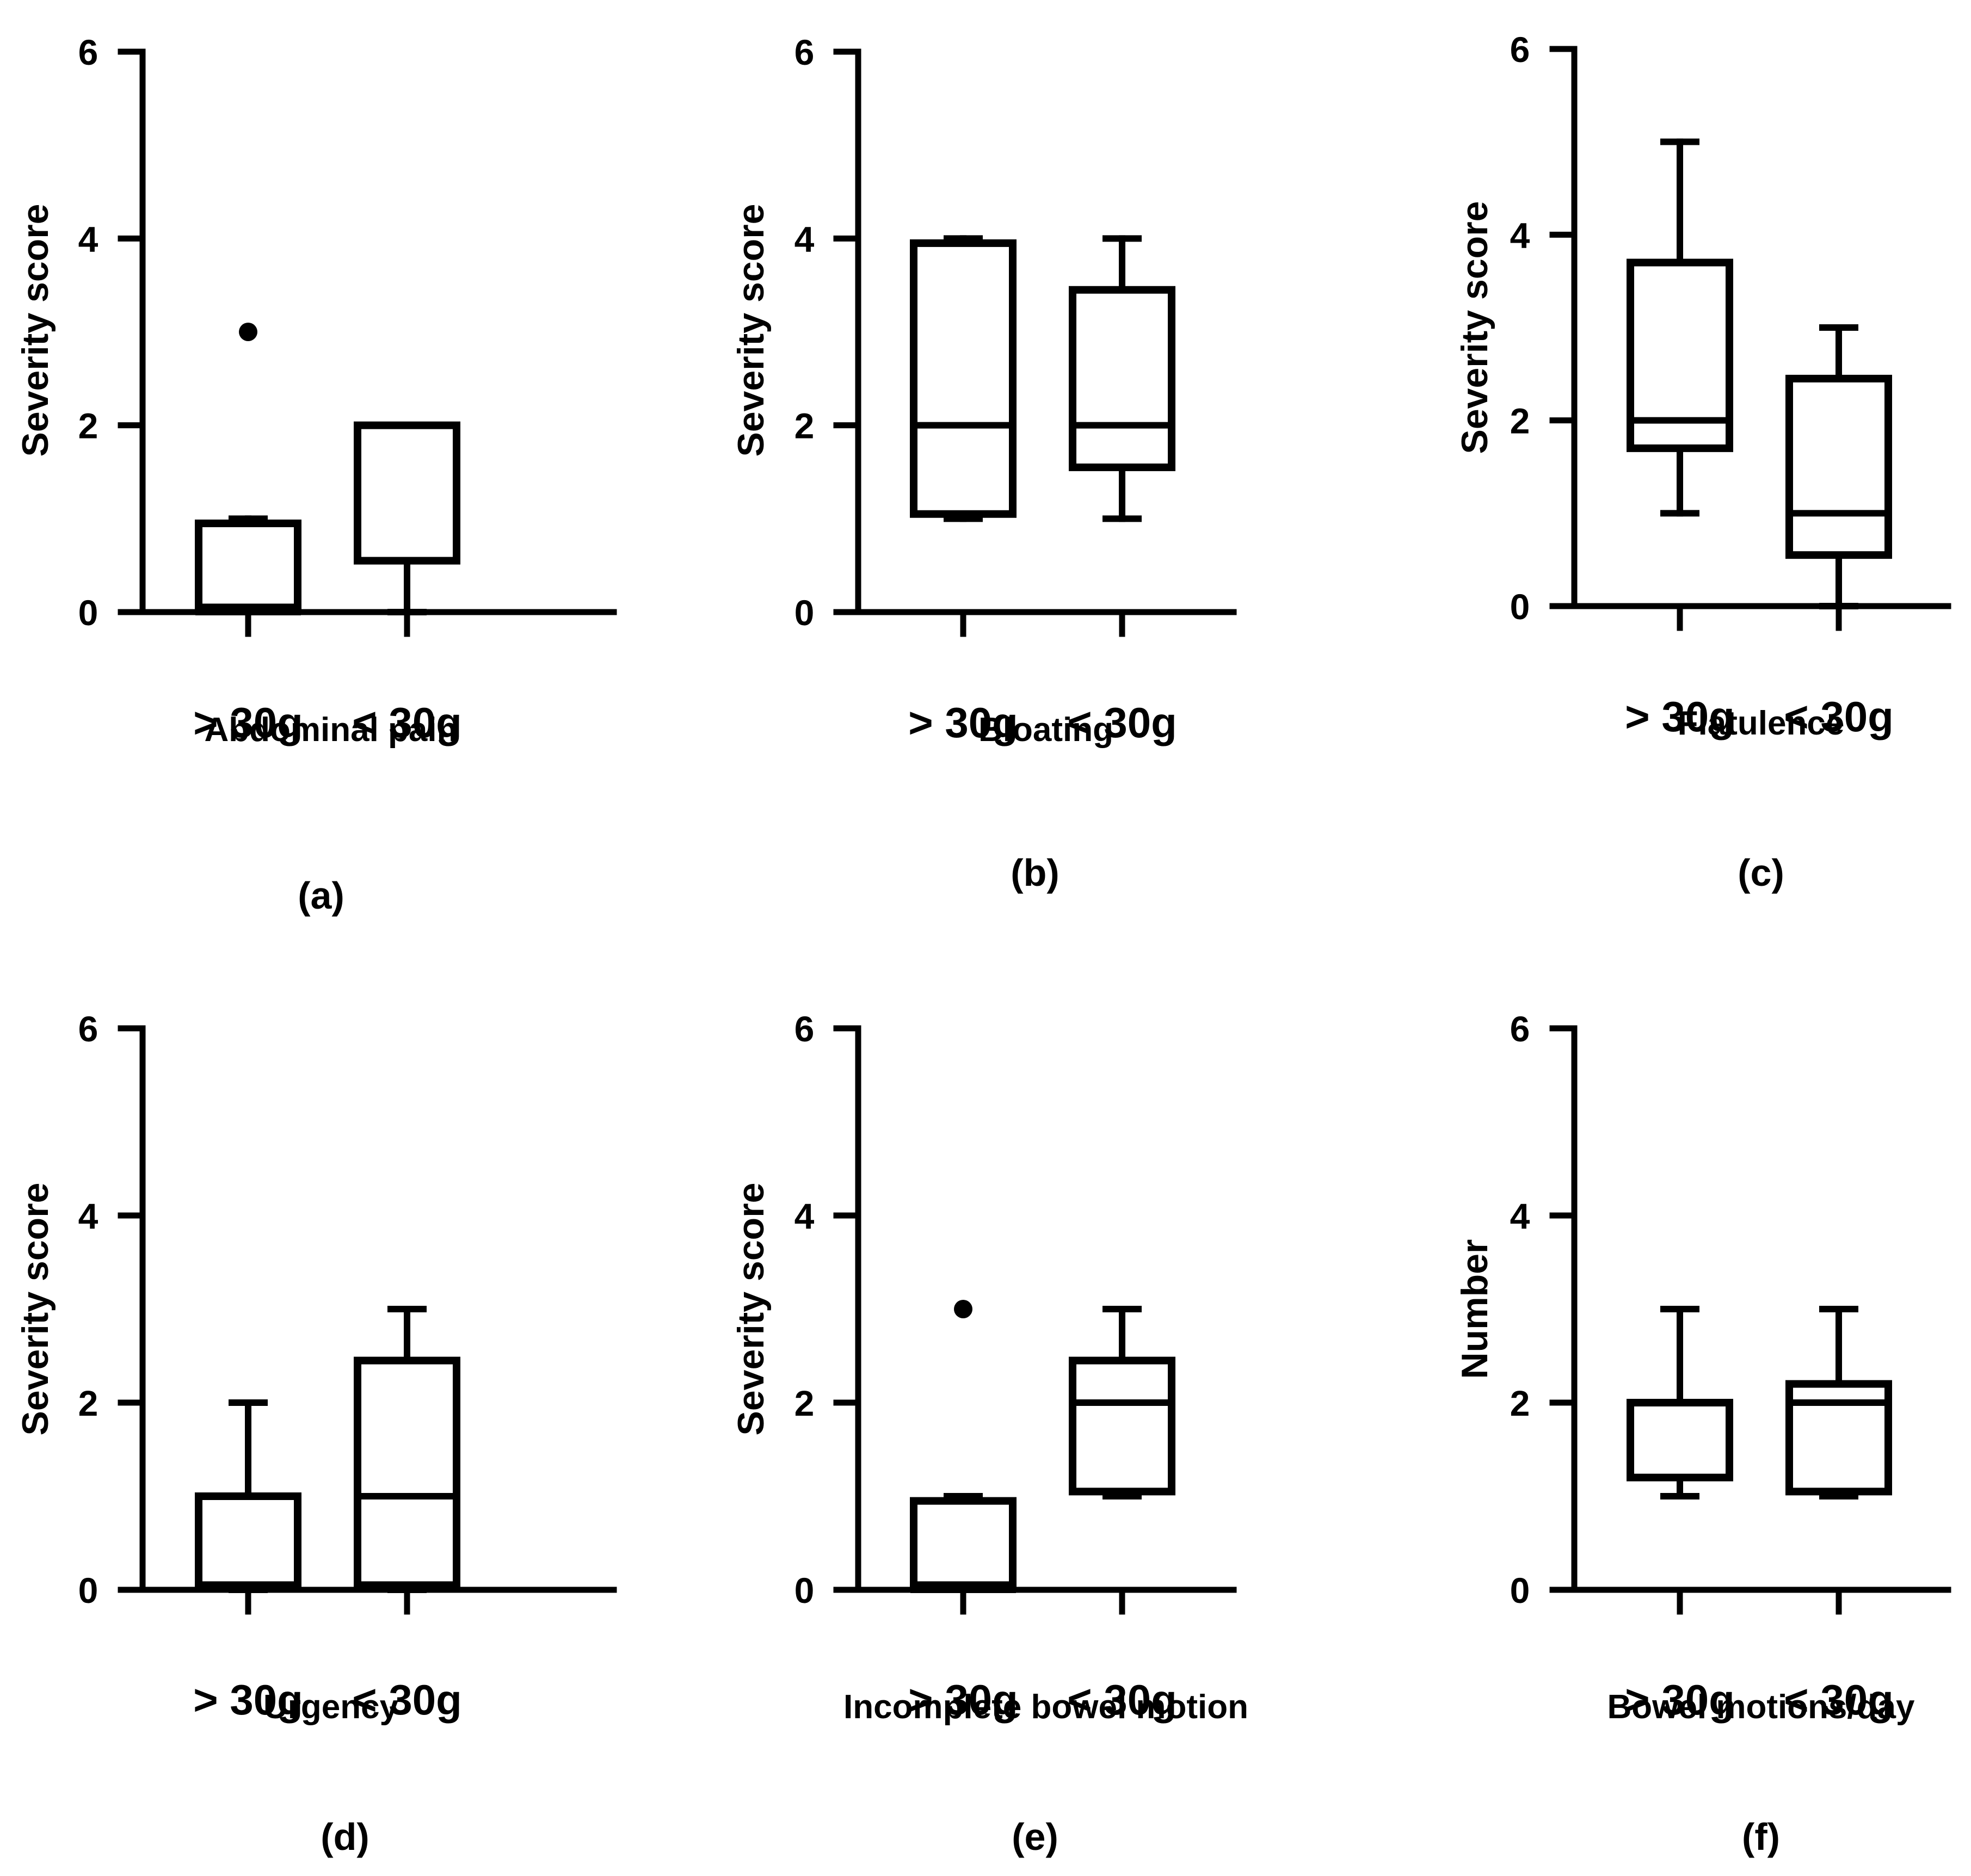  Describe the element at coordinates (331, 730) in the screenshot. I see `x-axis-title: Abdominal pain` at that location.